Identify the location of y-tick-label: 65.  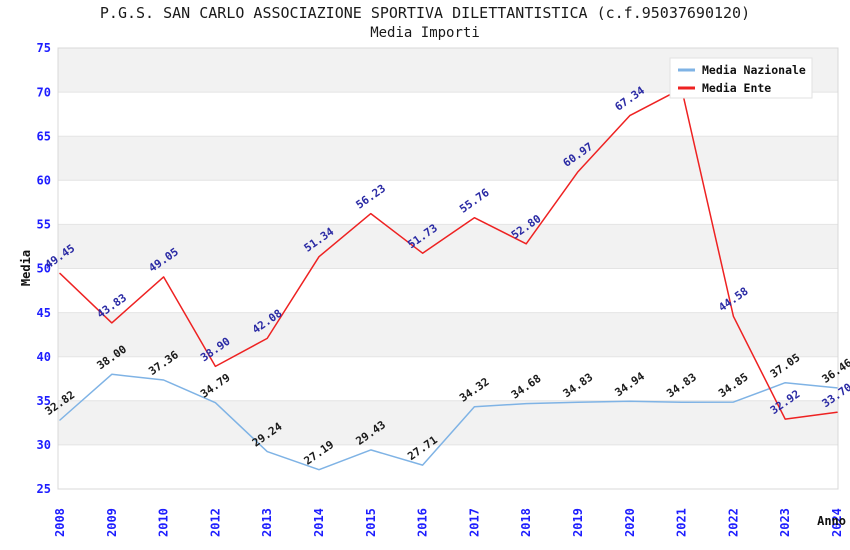
(44, 136).